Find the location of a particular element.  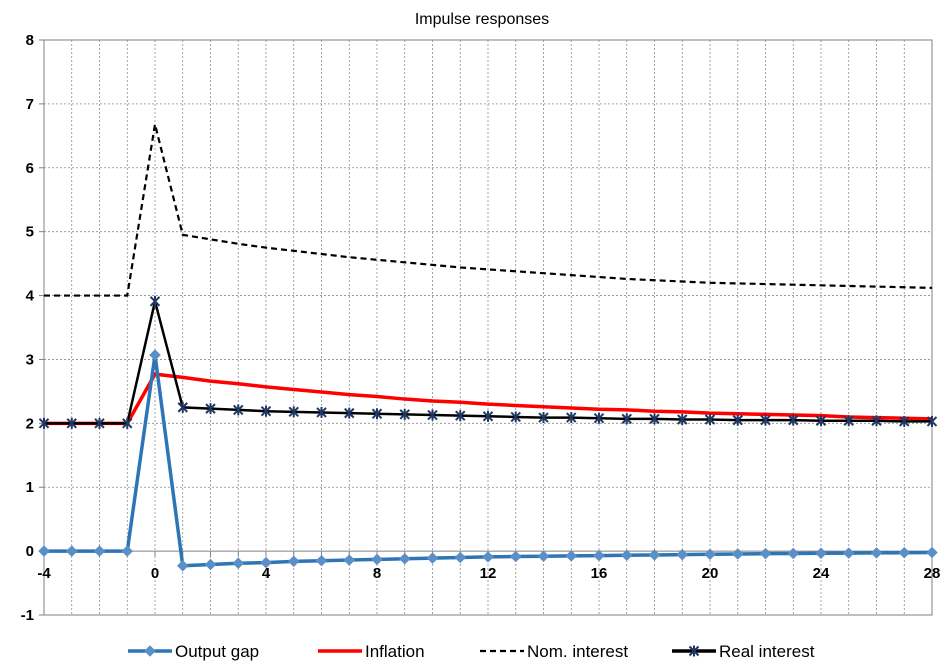

x-tick-label: 12 is located at coordinates (488, 573).